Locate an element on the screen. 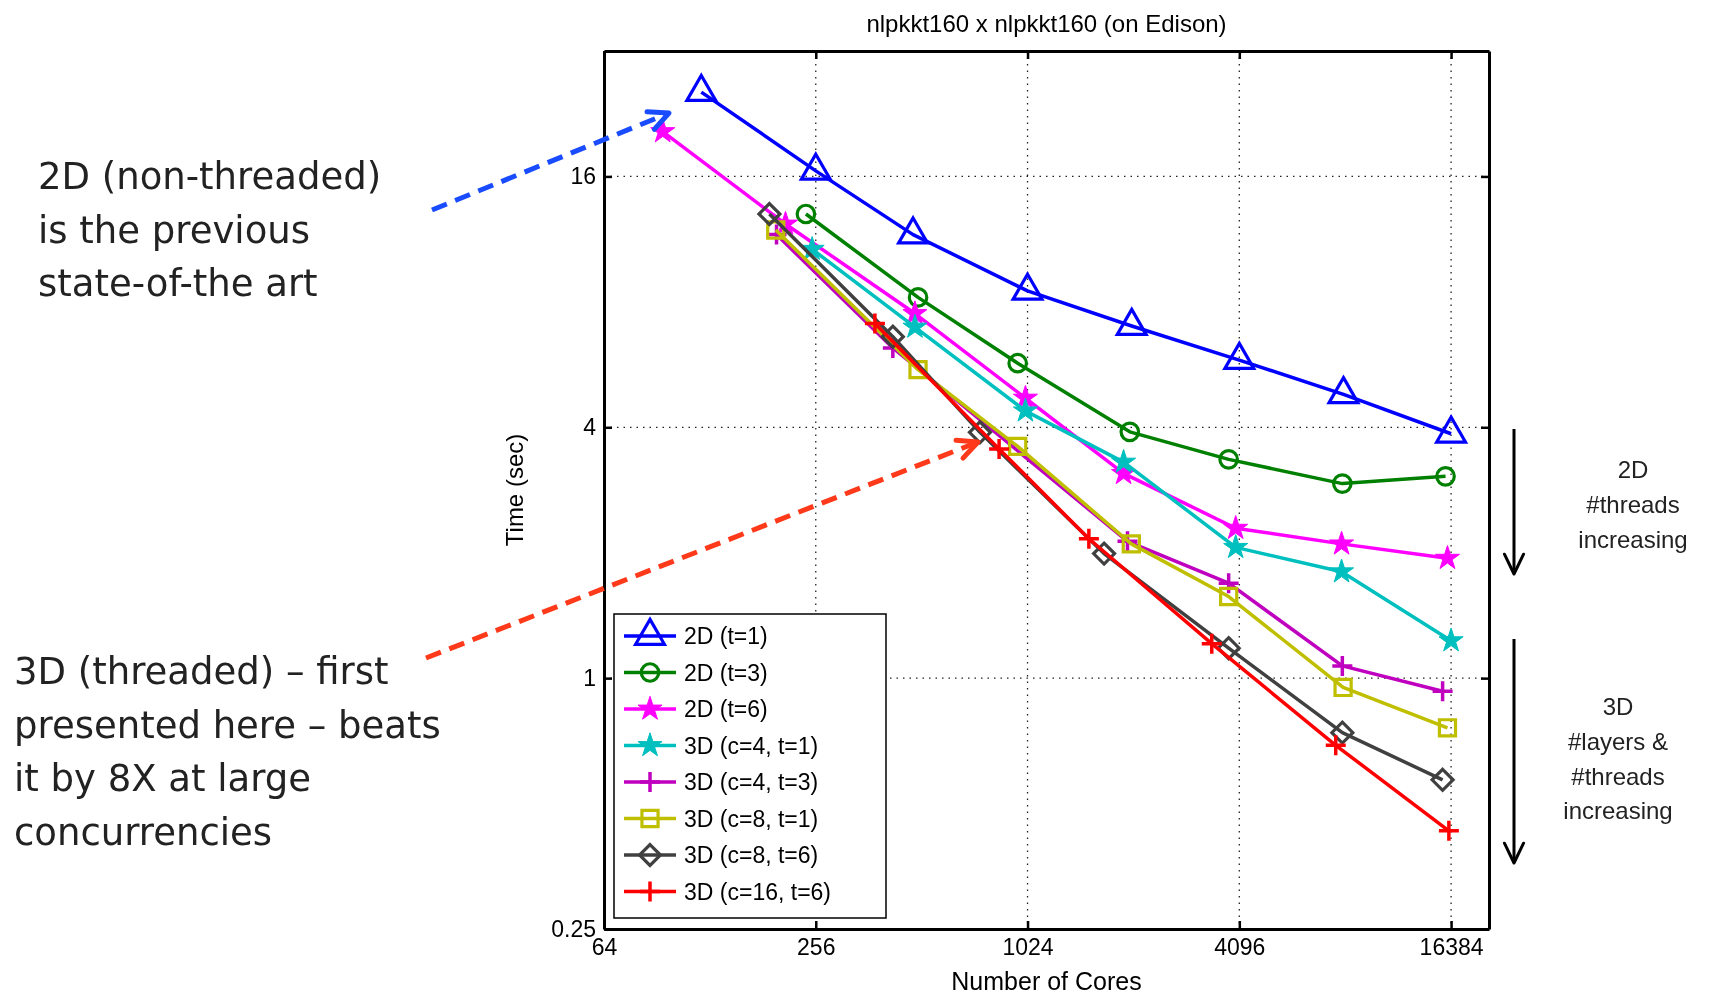 The height and width of the screenshot is (994, 1713). legend-label: 2D (t=3) is located at coordinates (726, 672).